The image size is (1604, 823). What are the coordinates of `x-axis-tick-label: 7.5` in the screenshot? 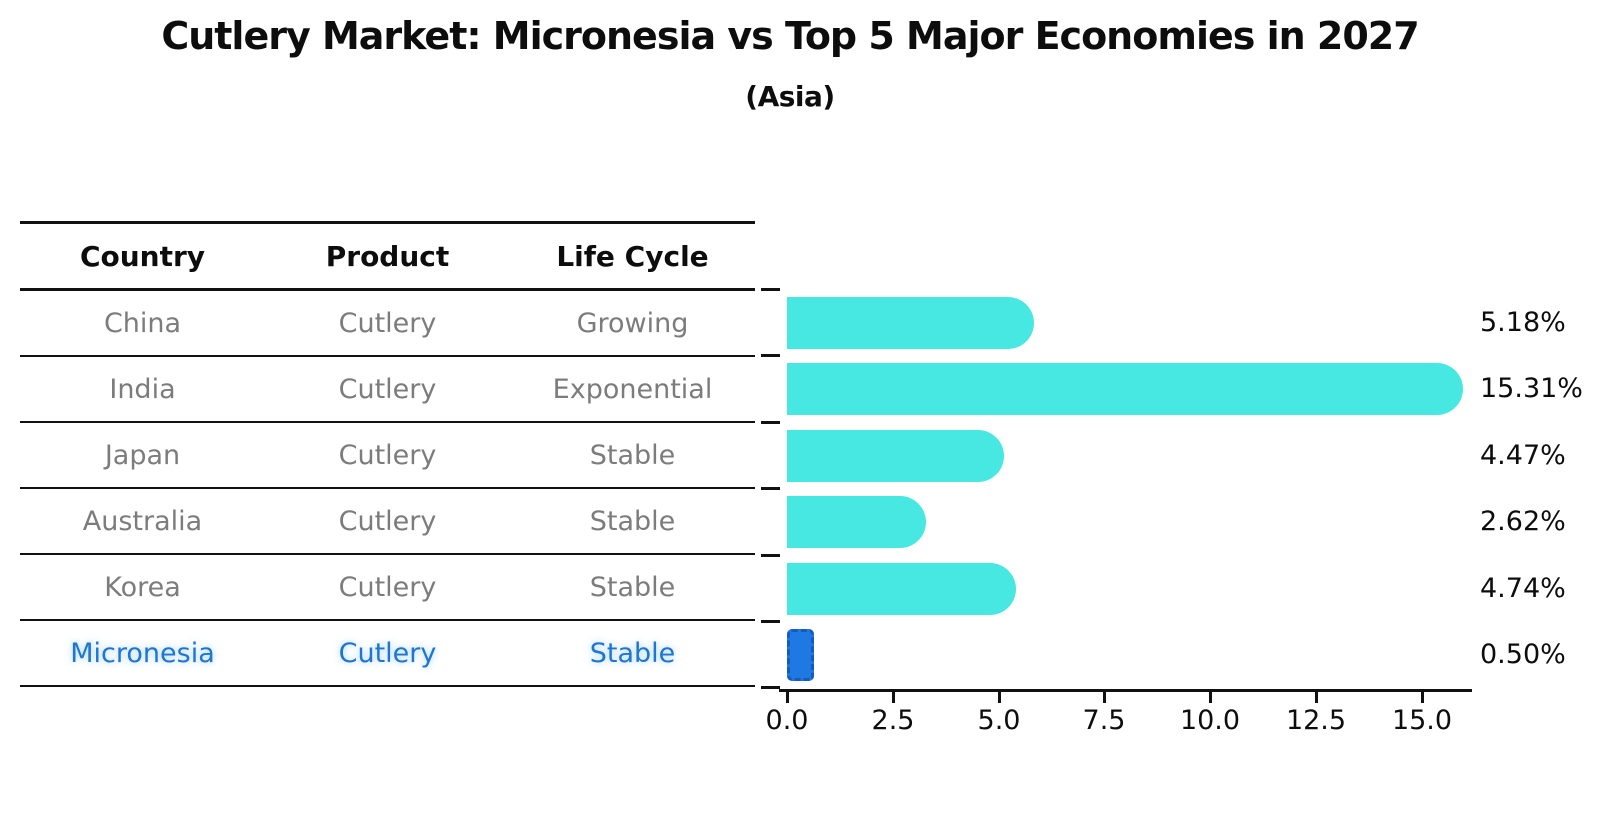 It's located at (1104, 720).